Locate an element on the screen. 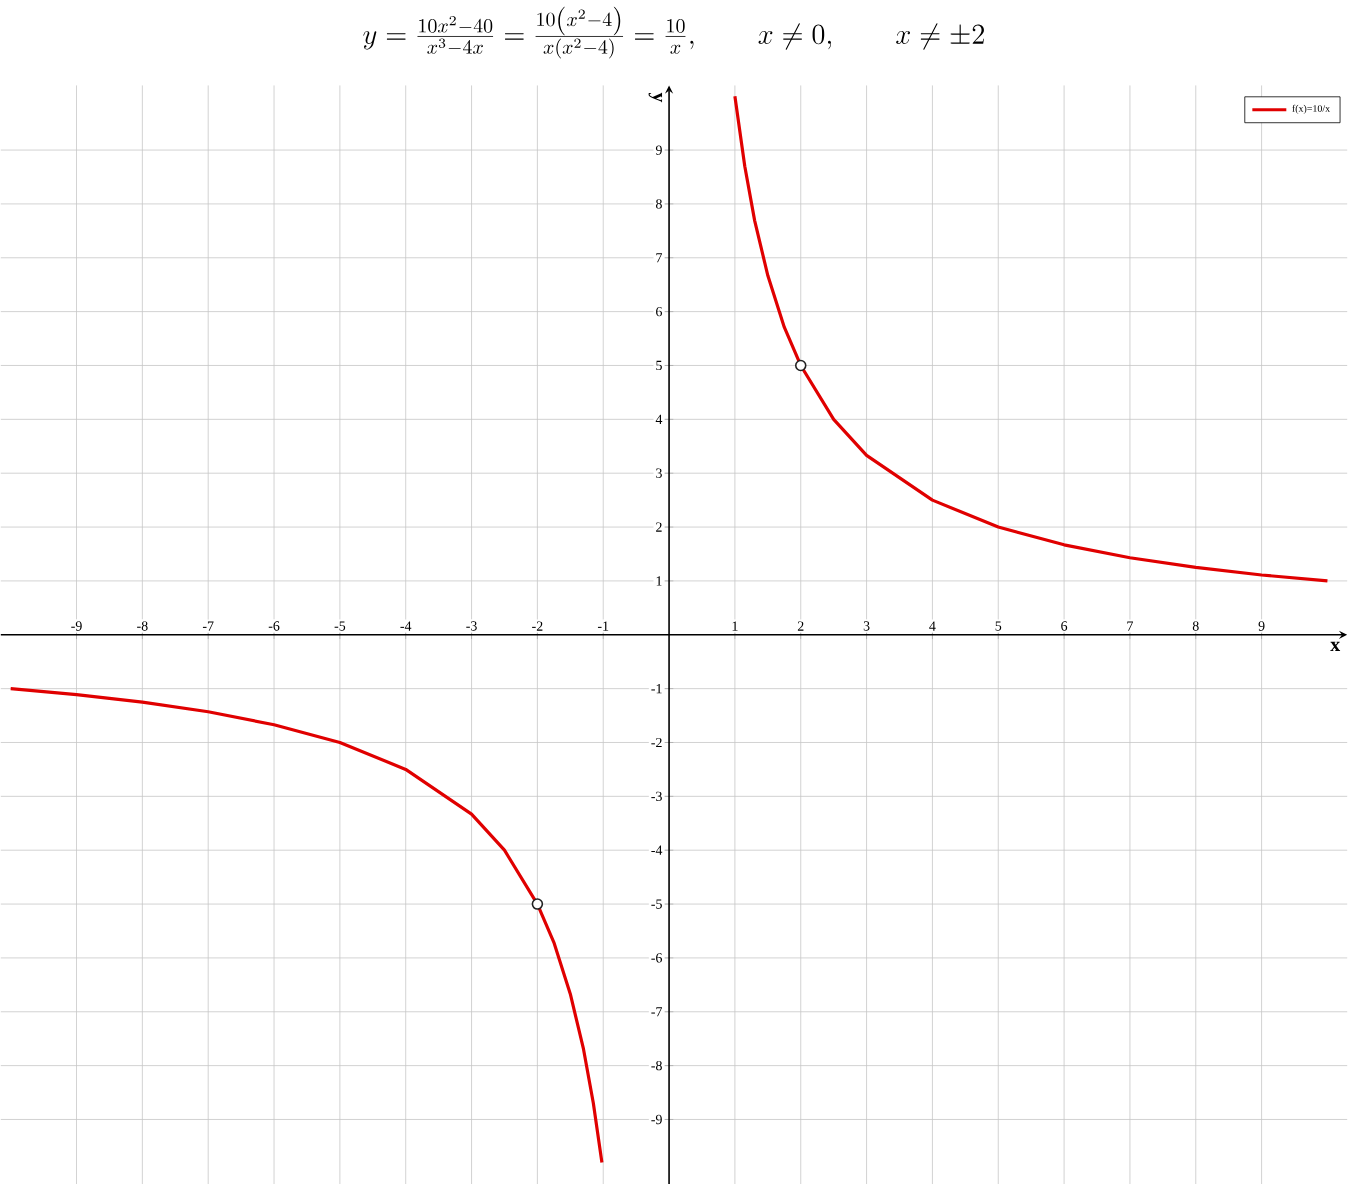  x-axis-title: x is located at coordinates (1335, 646).